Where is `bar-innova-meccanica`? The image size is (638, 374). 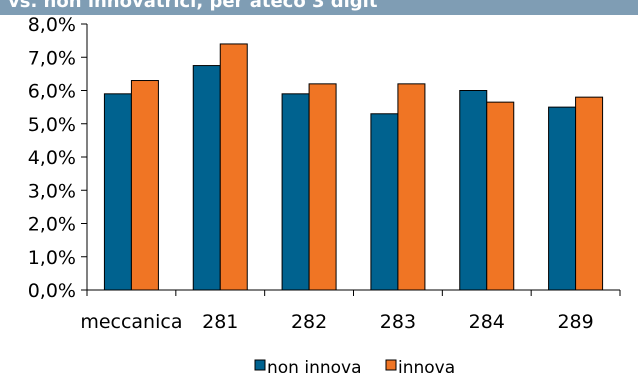
bar-innova-meccanica is located at coordinates (144, 185).